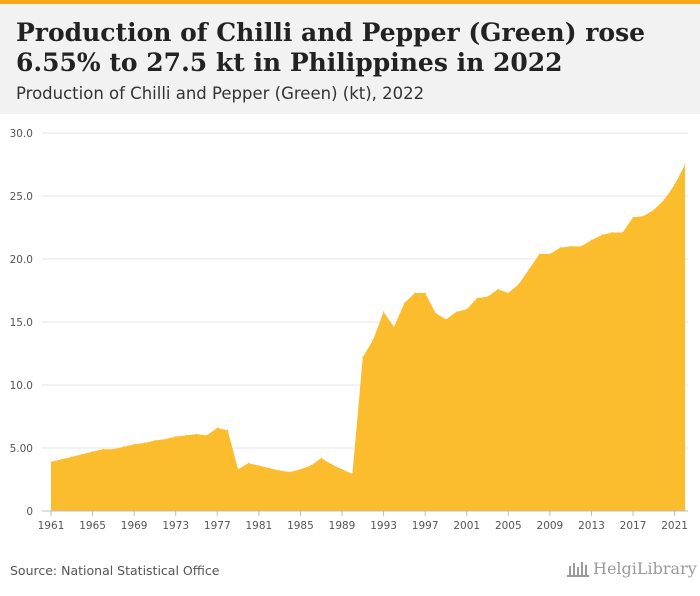  I want to click on x-tick-label: 1973, so click(175, 526).